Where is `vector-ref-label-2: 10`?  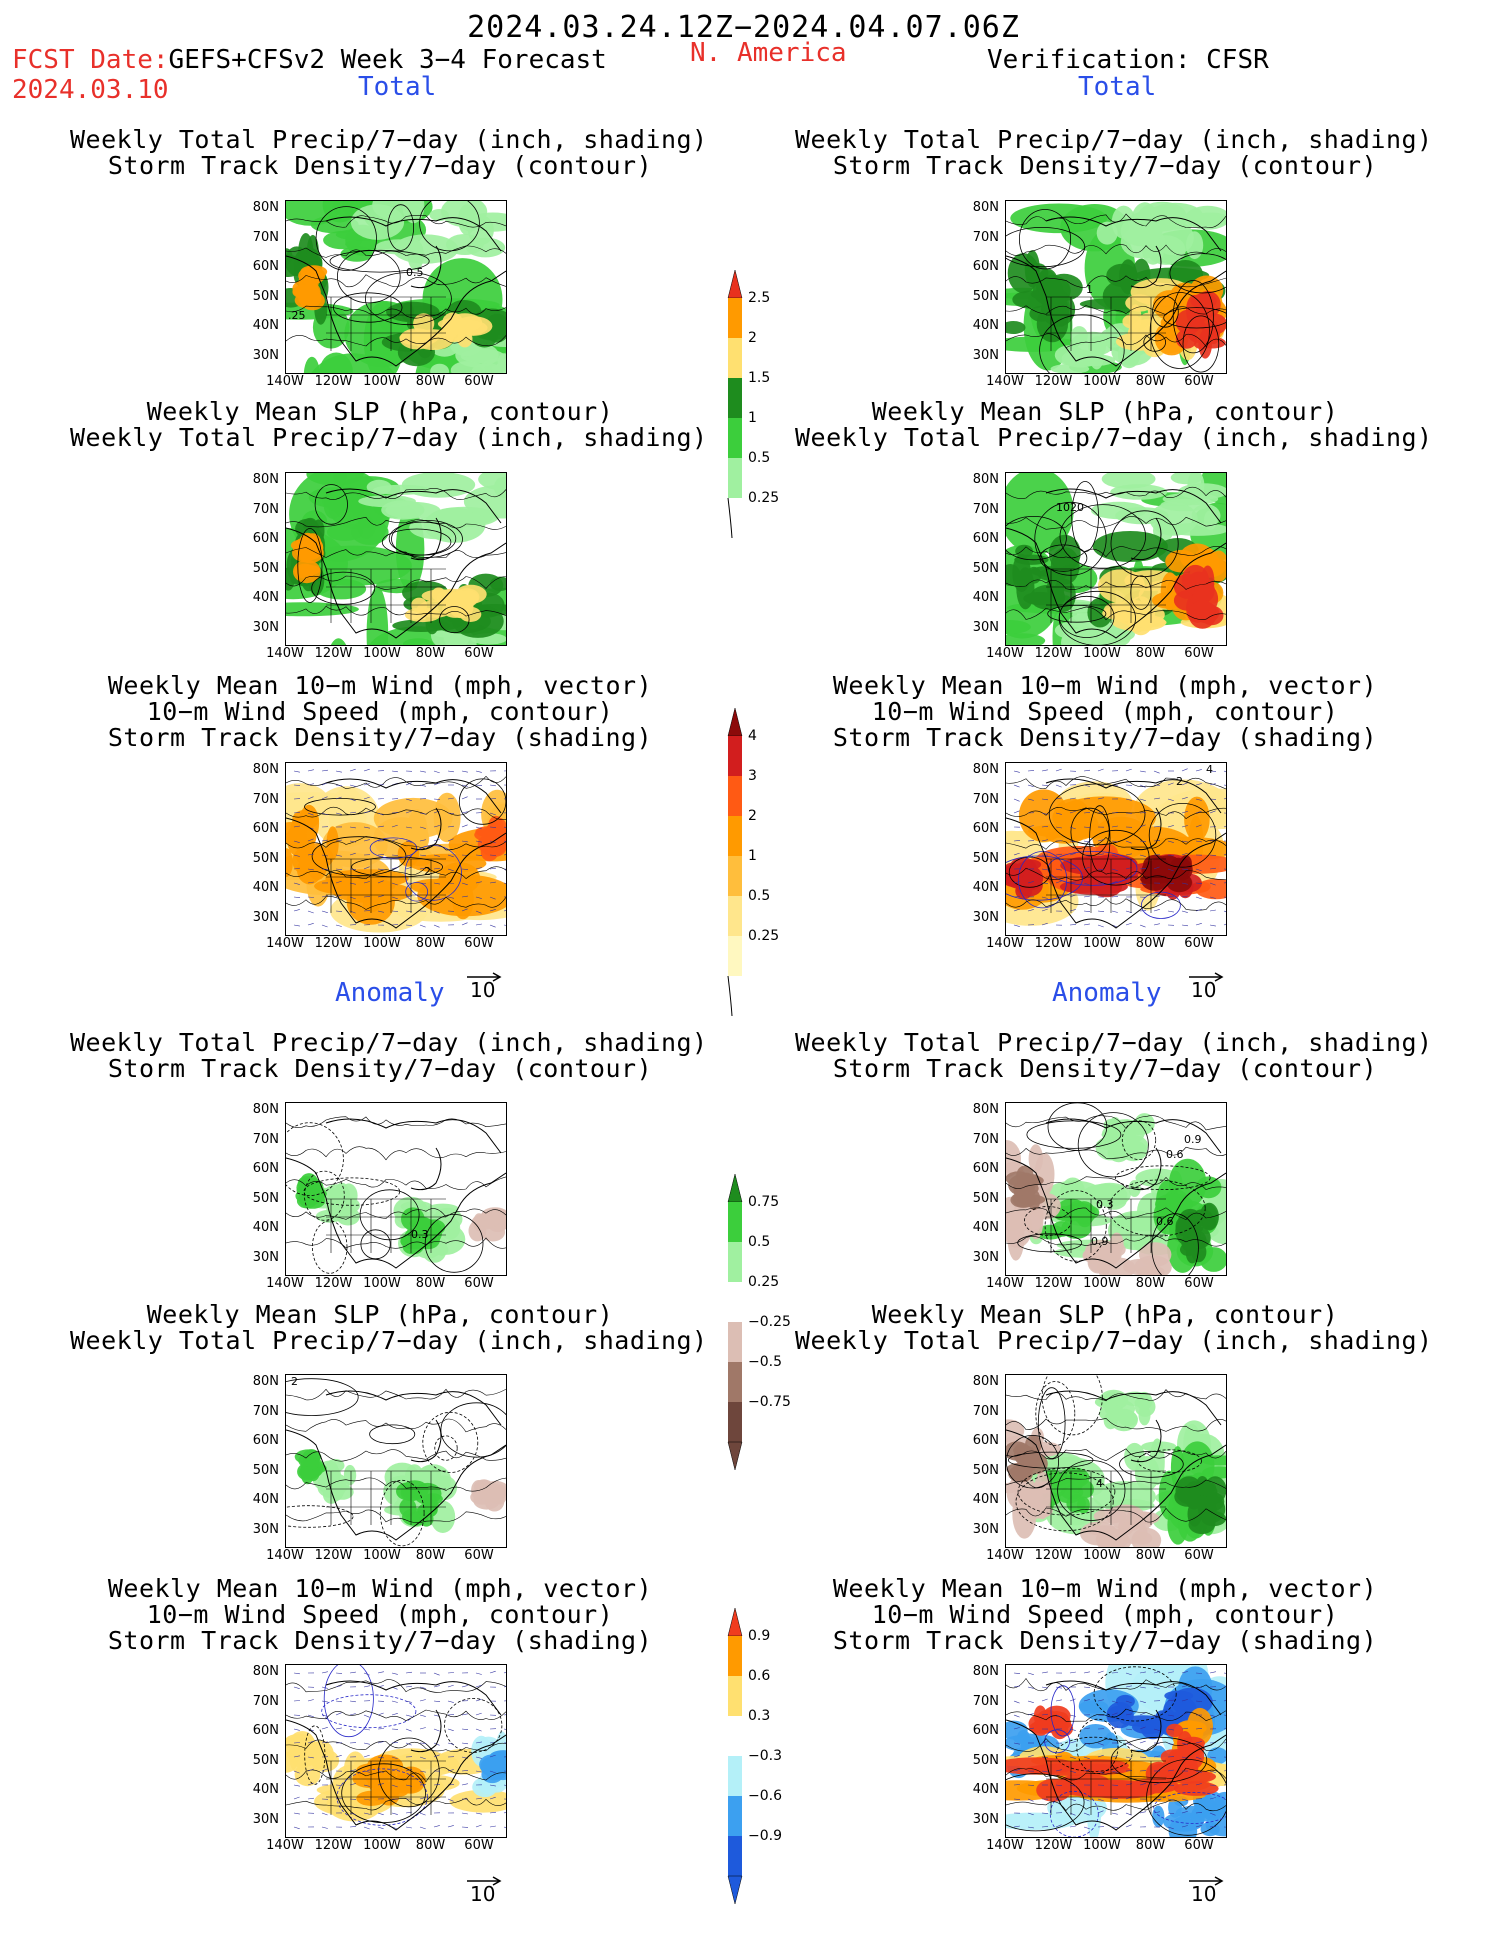 vector-ref-label-2: 10 is located at coordinates (1203, 990).